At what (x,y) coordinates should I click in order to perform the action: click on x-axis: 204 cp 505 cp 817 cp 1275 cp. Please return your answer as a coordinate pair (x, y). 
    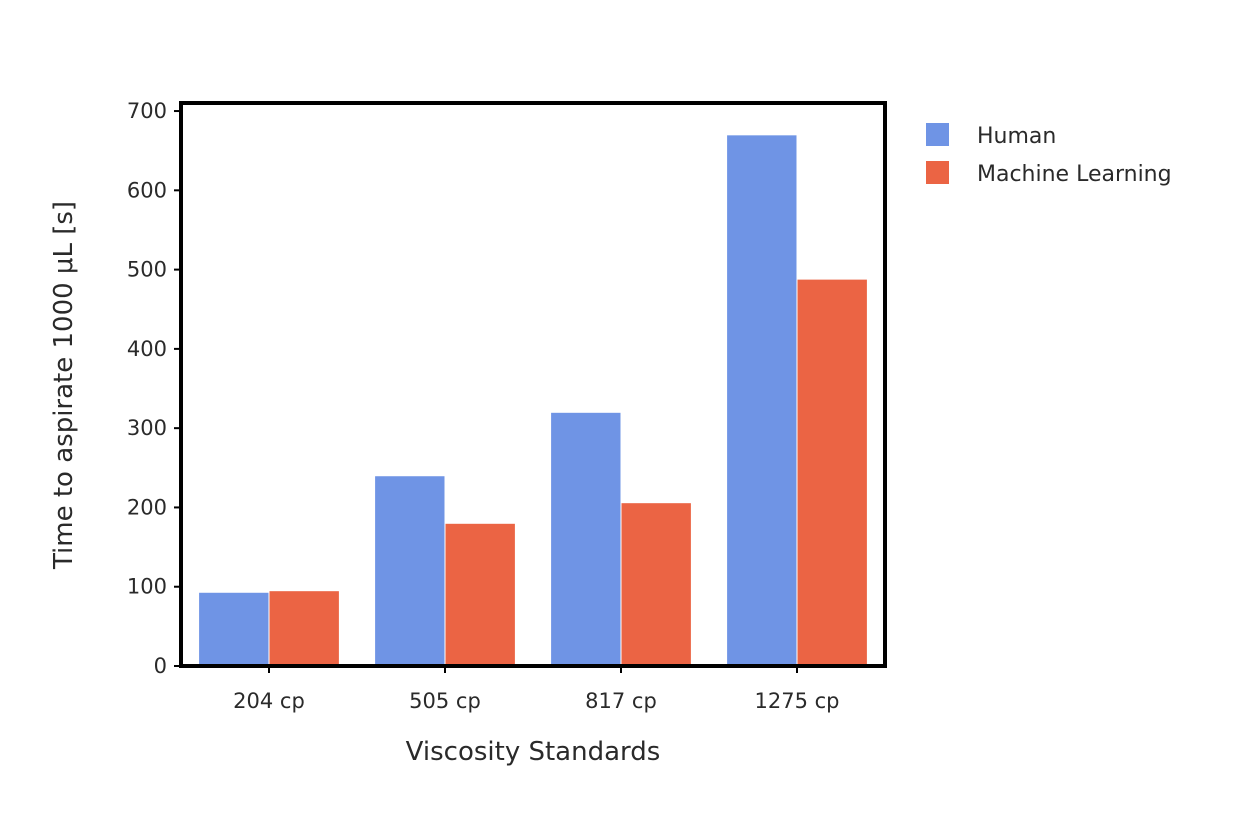
    Looking at the image, I should click on (536, 689).